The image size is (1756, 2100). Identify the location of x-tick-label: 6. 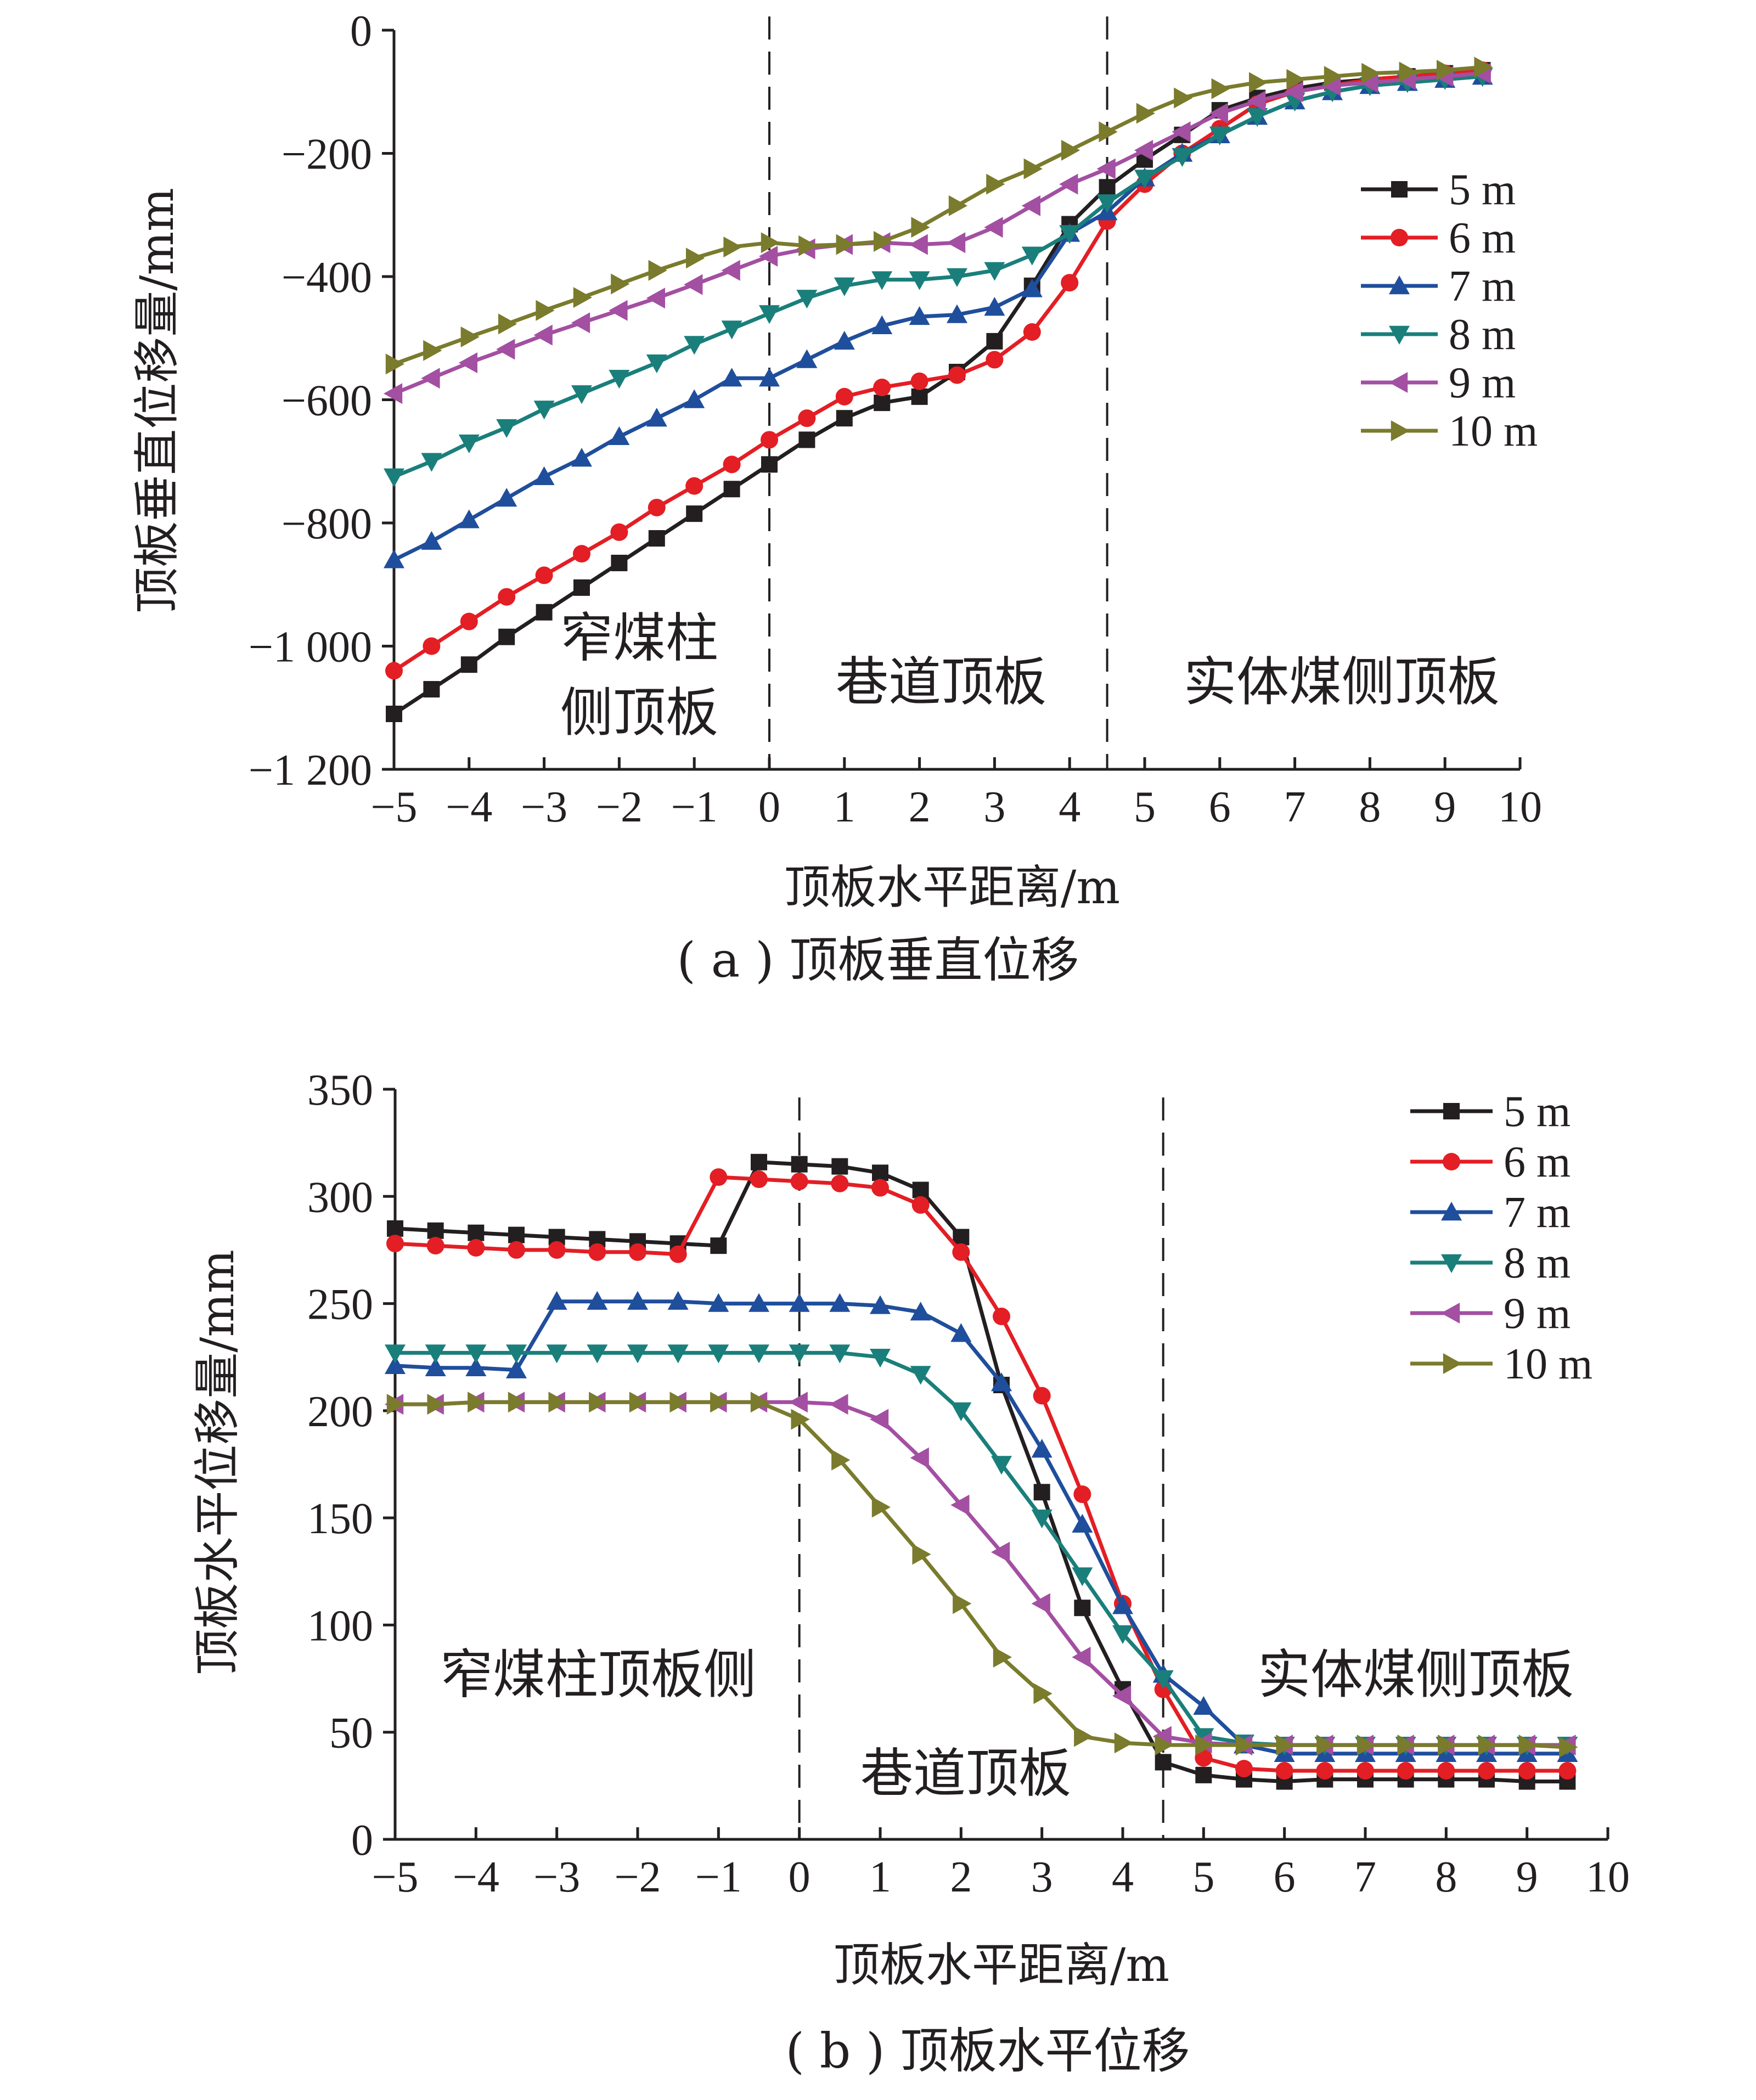
(1220, 807).